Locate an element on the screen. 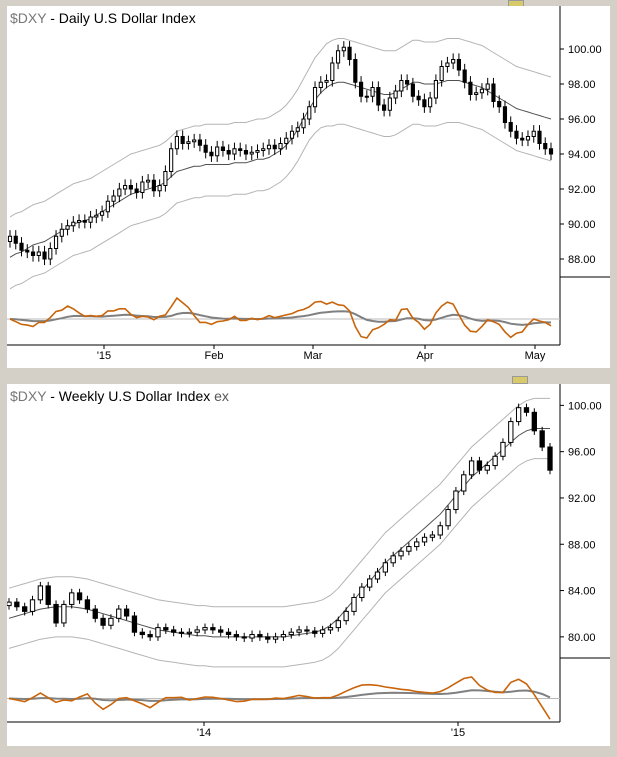 Image resolution: width=617 pixels, height=757 pixels. weekly-chart-title: $DXY - Weekly U.S Dollar Index ex is located at coordinates (119, 396).